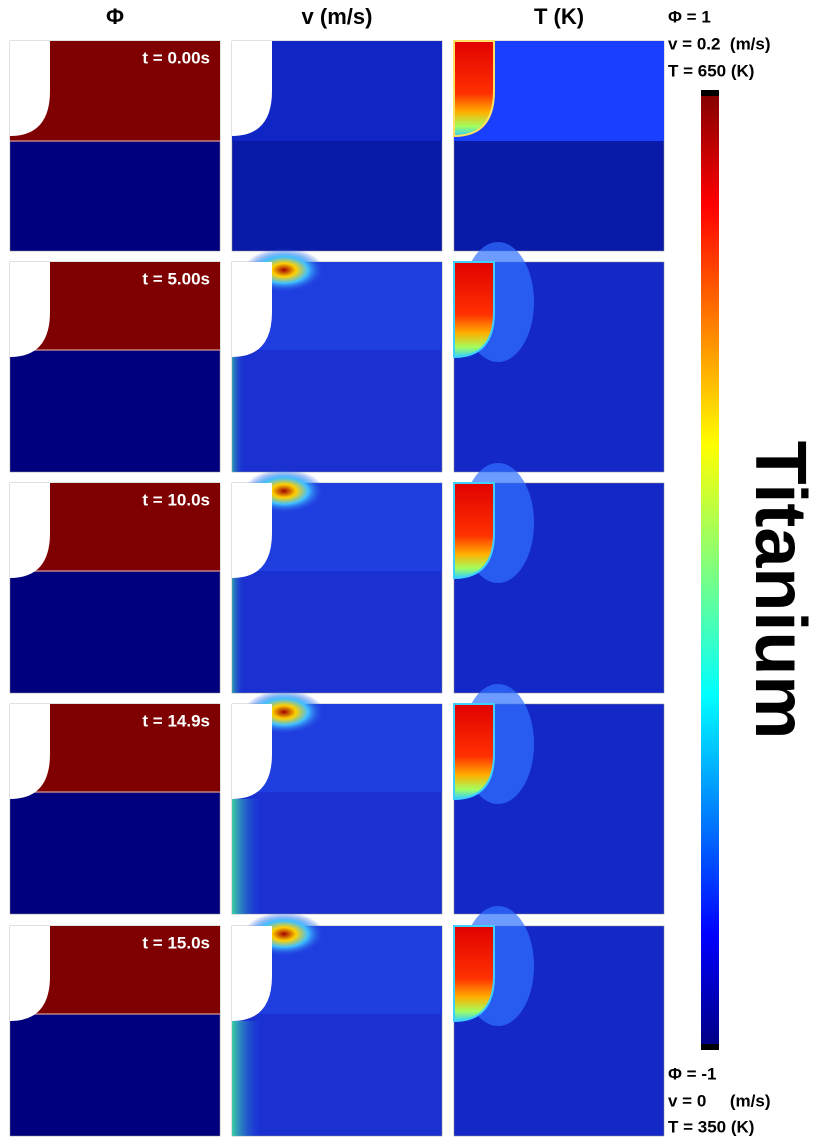  I want to click on colorbar-label: T = 650 (K), so click(711, 70).